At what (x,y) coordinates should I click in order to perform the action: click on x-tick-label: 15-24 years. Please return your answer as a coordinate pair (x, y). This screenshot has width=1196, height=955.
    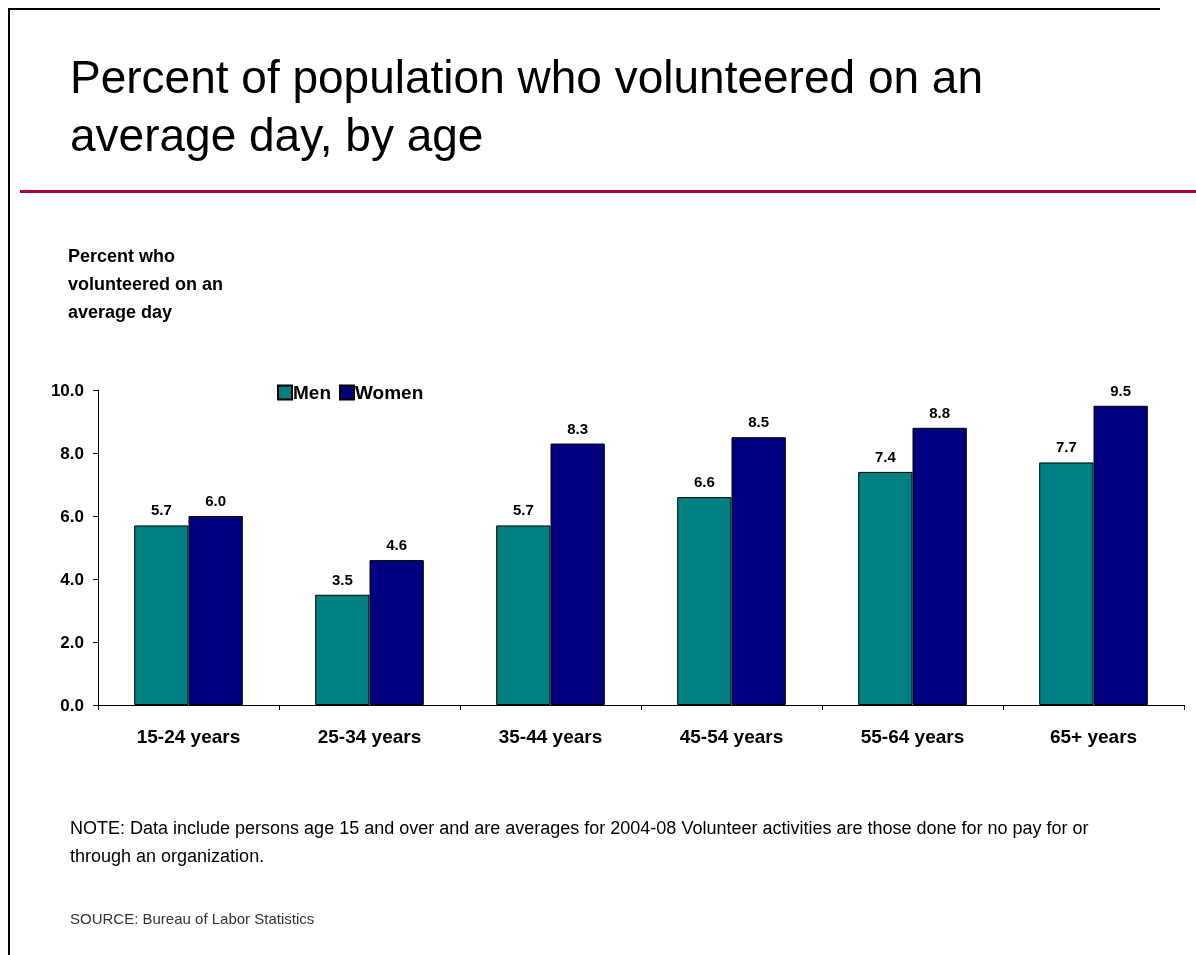
    Looking at the image, I should click on (188, 736).